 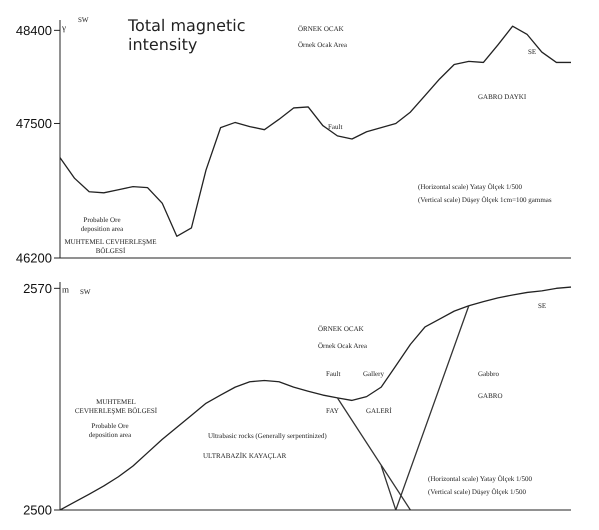 I want to click on y-tick-label: 47500, so click(x=34, y=124).